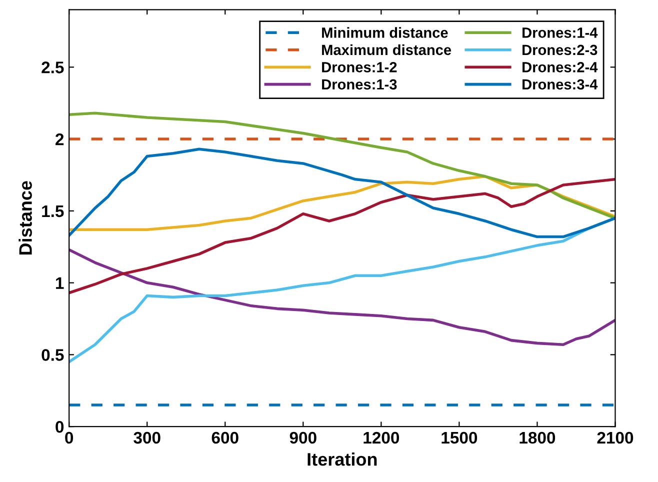 The width and height of the screenshot is (658, 482). Describe the element at coordinates (60, 426) in the screenshot. I see `y-tick-label: 0` at that location.